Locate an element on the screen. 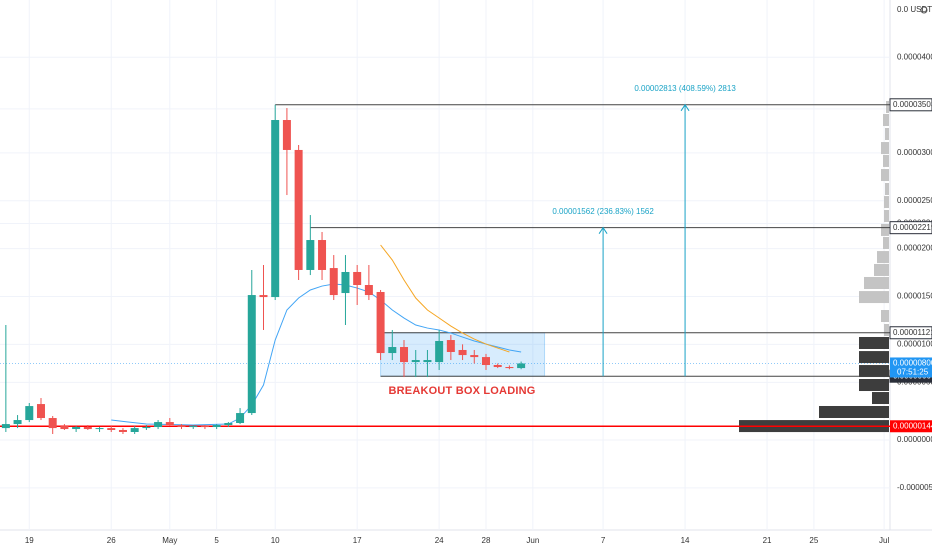 The image size is (932, 550). x-tick-label: Jul is located at coordinates (884, 540).